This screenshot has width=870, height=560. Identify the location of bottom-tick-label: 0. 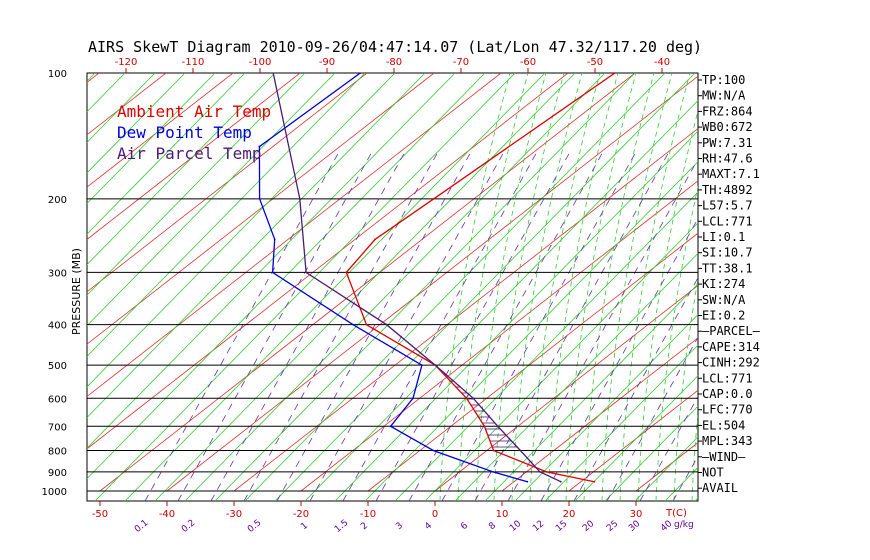
(435, 514).